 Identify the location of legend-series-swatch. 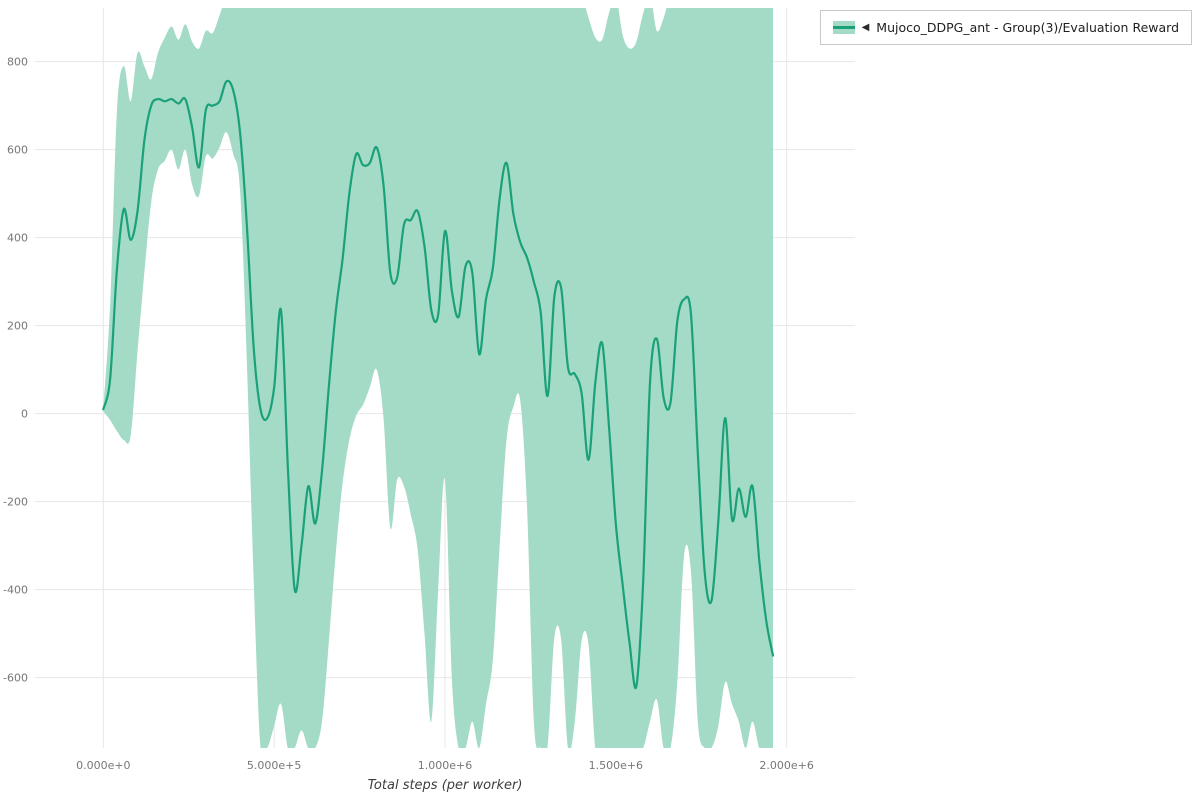
(843, 27).